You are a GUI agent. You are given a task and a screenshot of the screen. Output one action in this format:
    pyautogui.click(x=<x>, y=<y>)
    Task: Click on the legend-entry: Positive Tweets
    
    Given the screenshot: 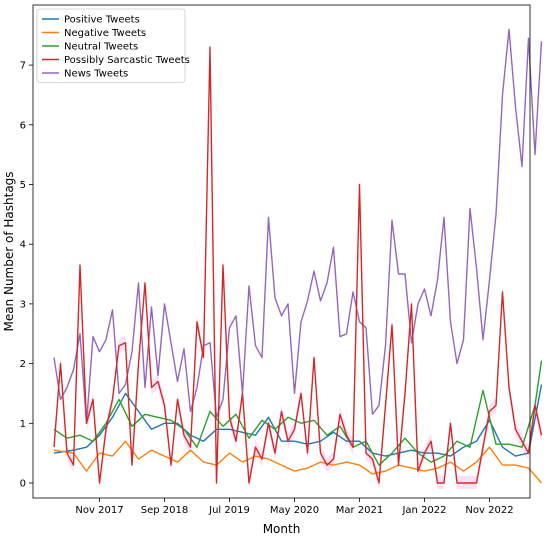 What is the action you would take?
    pyautogui.click(x=102, y=20)
    